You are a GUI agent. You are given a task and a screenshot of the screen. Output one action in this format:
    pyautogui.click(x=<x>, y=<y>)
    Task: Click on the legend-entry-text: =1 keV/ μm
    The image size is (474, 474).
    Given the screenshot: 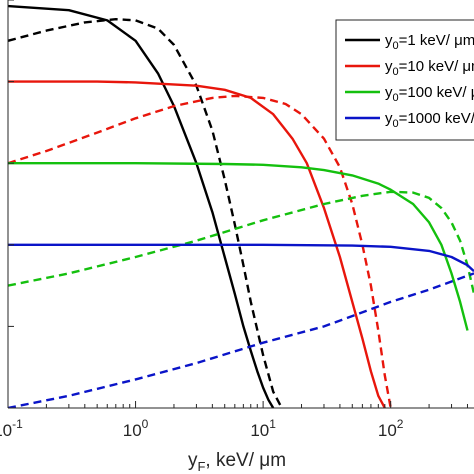 What is the action you would take?
    pyautogui.click(x=436, y=40)
    